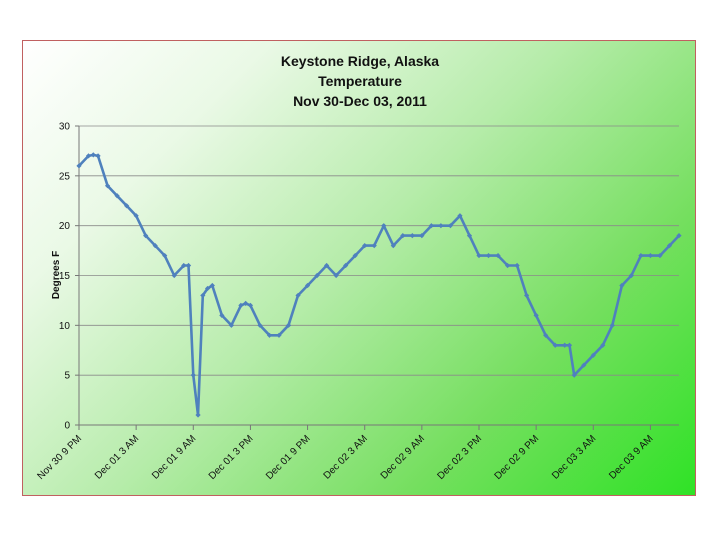  I want to click on y-tick-label: 10, so click(65, 326).